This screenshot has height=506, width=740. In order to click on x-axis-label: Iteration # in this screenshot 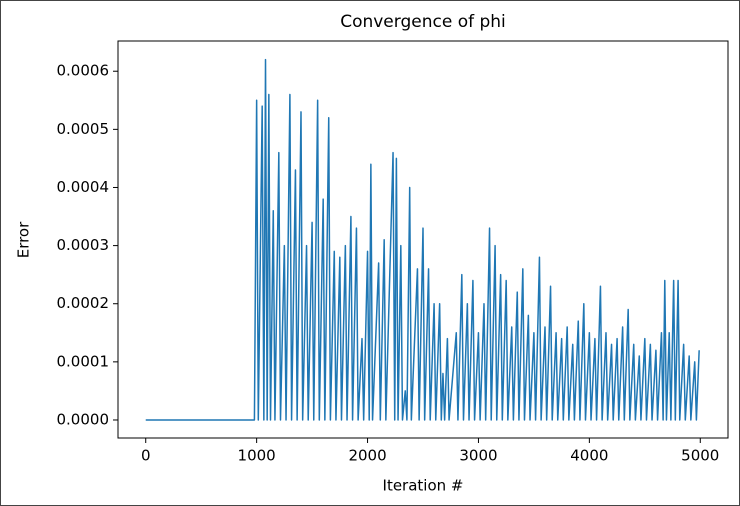, I will do `click(423, 486)`.